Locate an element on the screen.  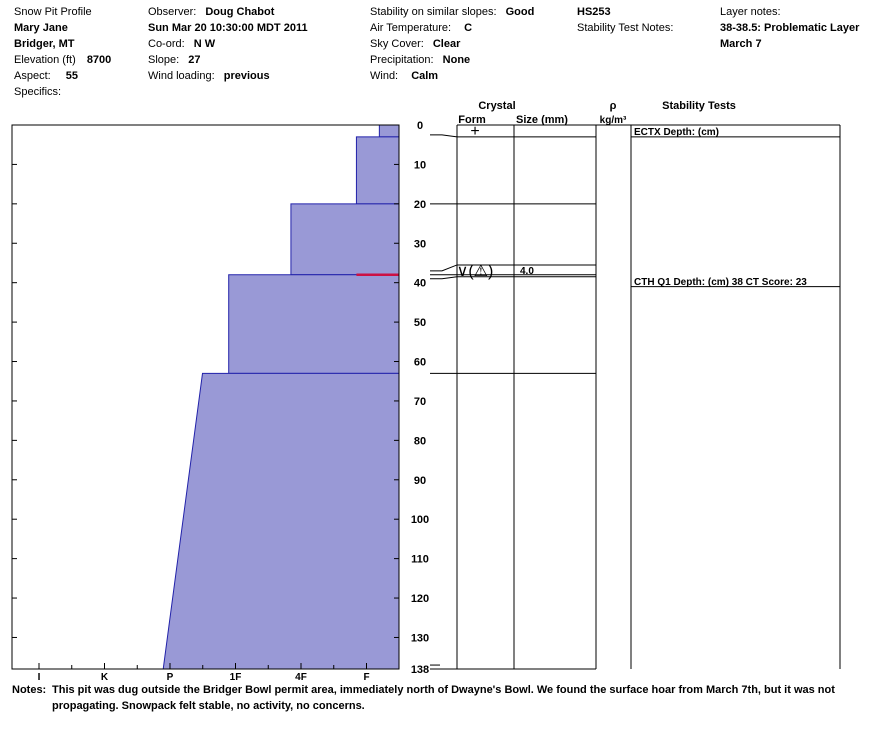
depth-tick-label: 70 is located at coordinates (420, 402).